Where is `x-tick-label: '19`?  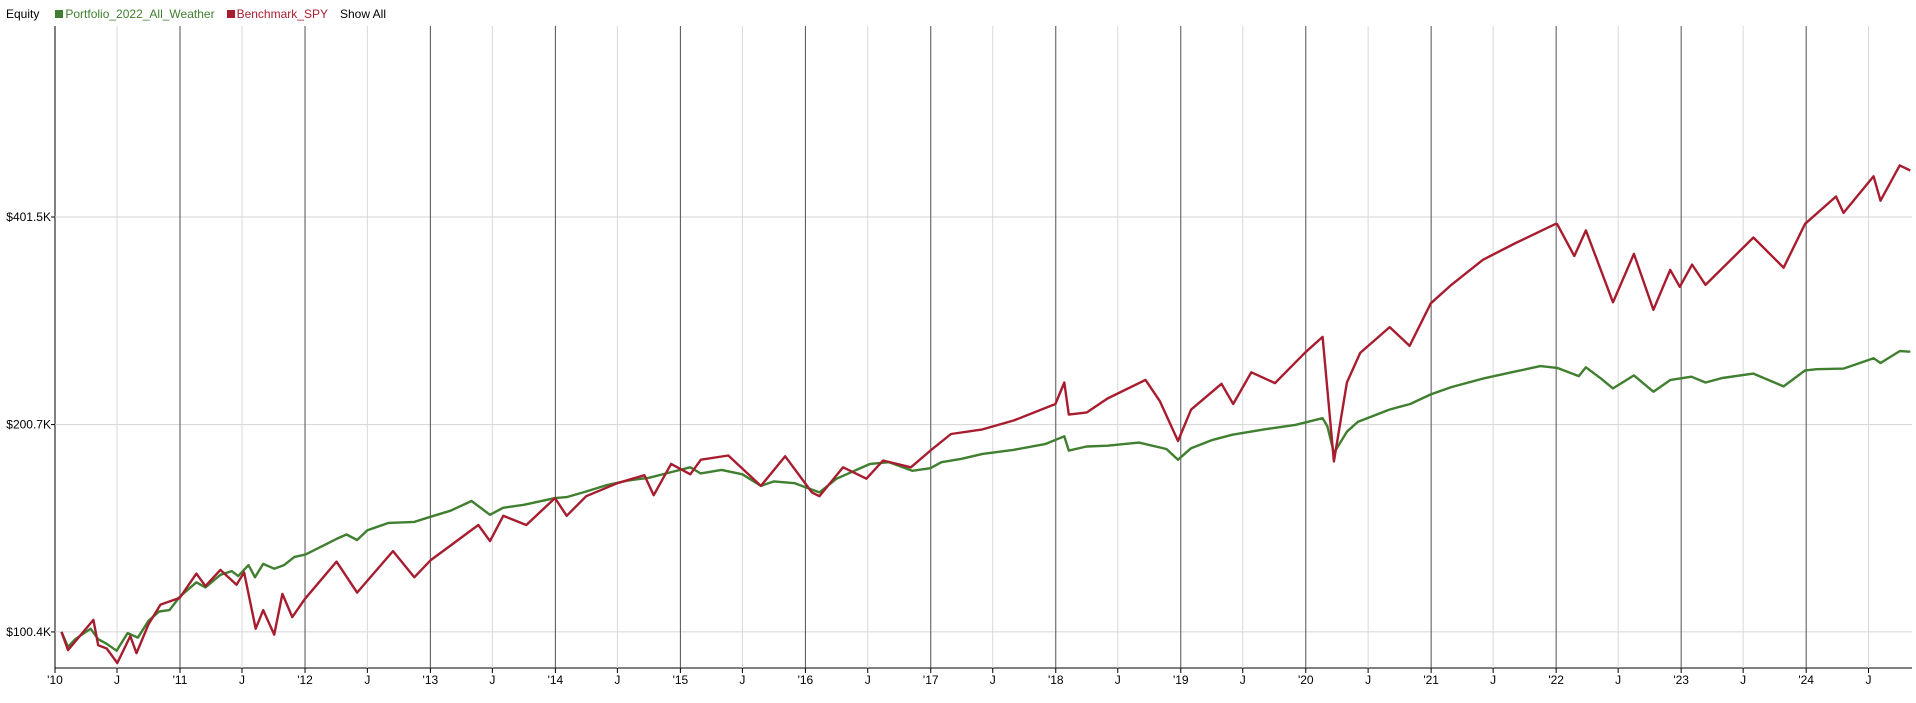
x-tick-label: '19 is located at coordinates (1181, 680).